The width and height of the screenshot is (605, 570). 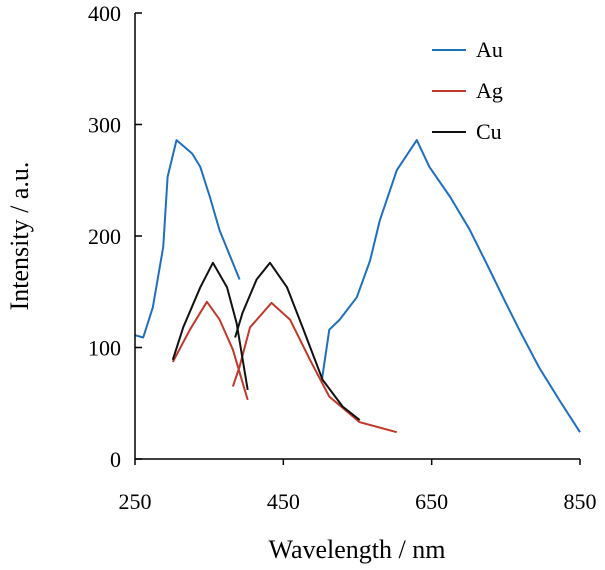 What do you see at coordinates (489, 131) in the screenshot?
I see `legend-label-cu: Cu` at bounding box center [489, 131].